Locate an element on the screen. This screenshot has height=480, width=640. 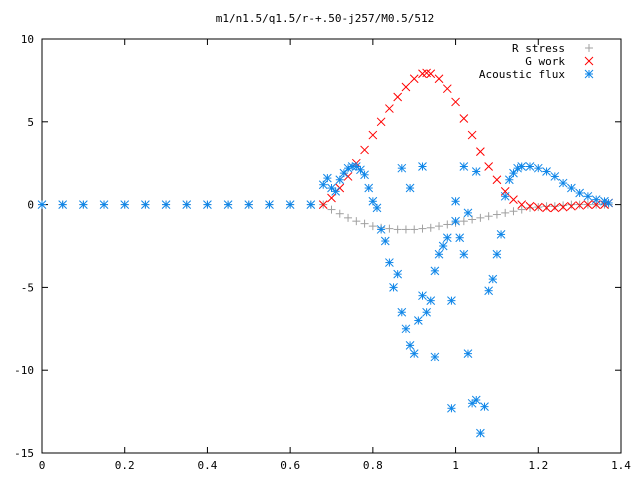
legend-label: Acoustic flux is located at coordinates (522, 74).